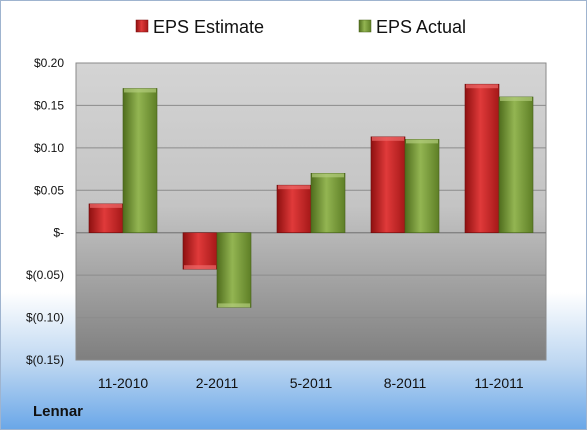  Describe the element at coordinates (49, 105) in the screenshot. I see `y-tick-label: $0.15` at that location.